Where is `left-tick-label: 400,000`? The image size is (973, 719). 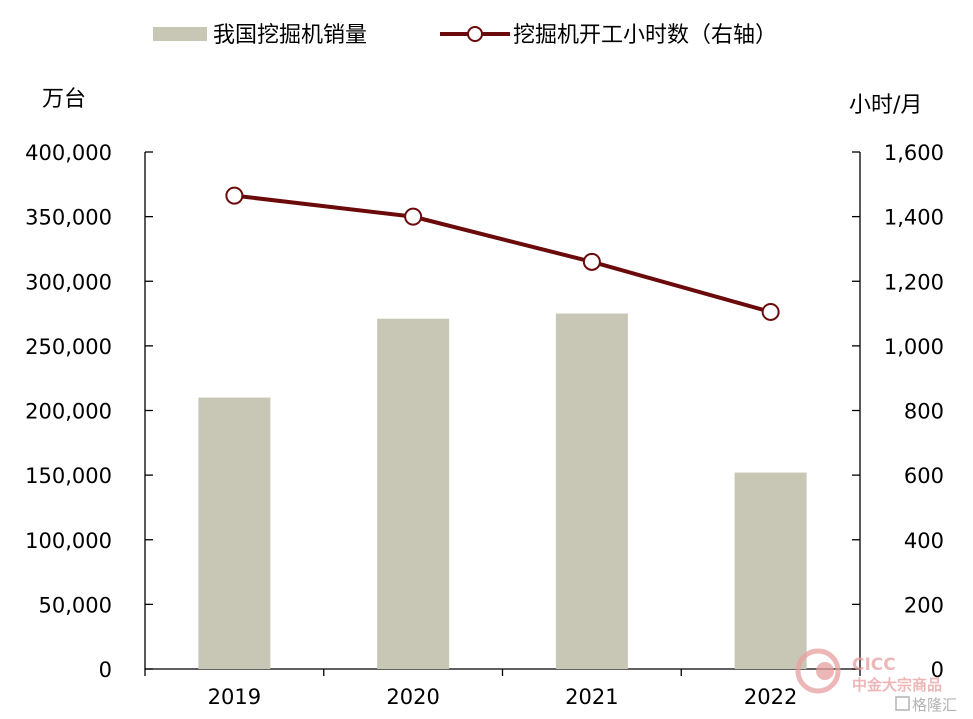
left-tick-label: 400,000 is located at coordinates (68, 153).